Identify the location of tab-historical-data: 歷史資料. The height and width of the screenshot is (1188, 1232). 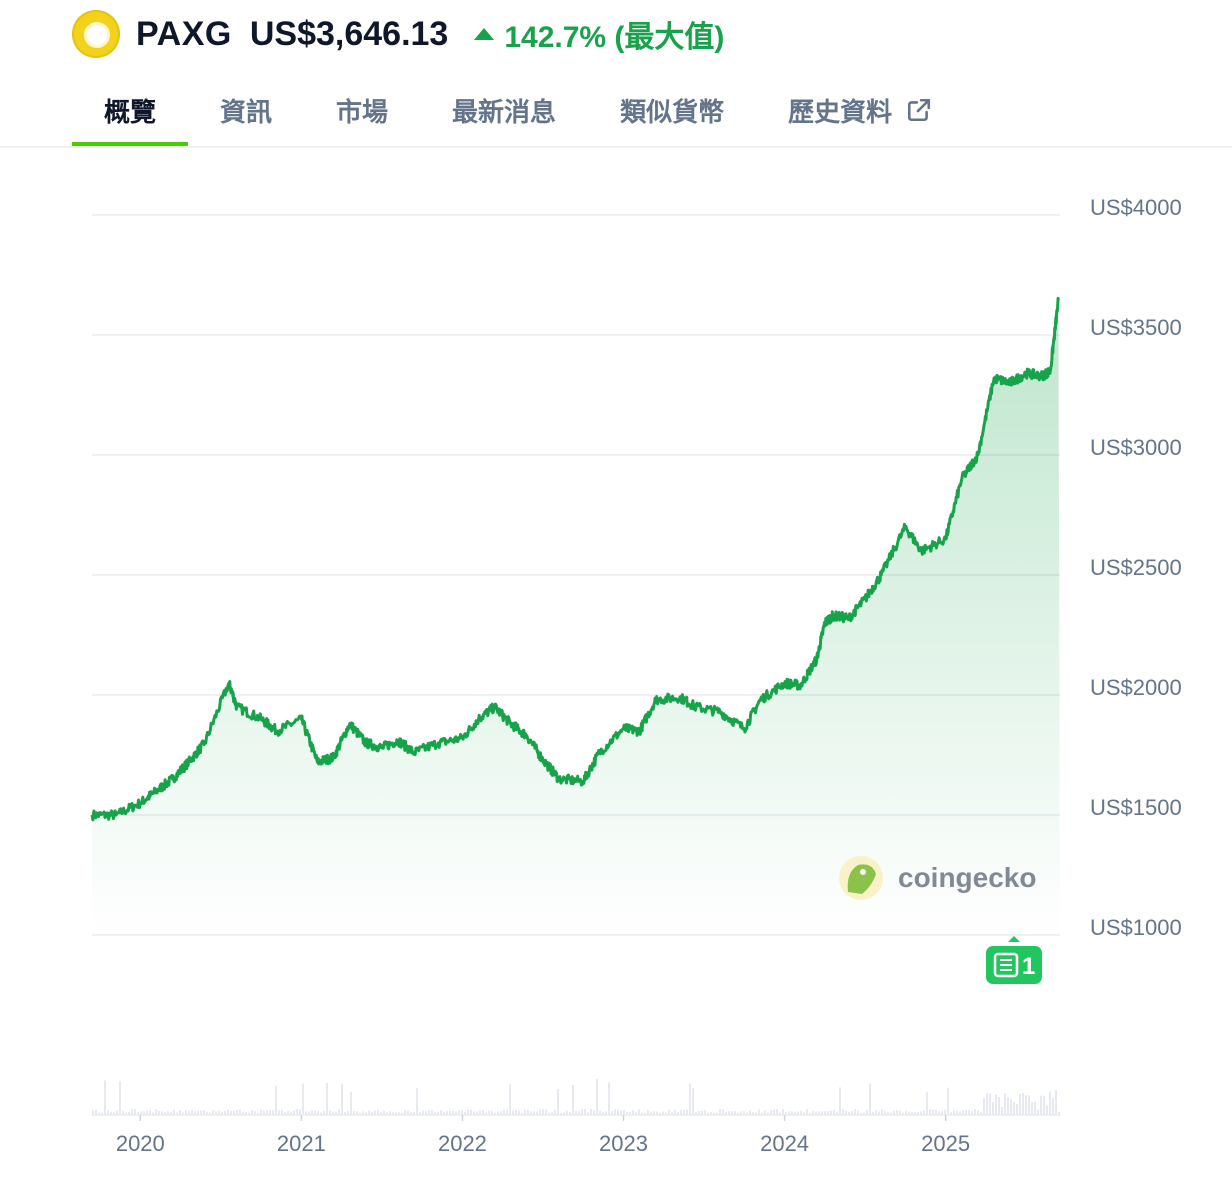
(860, 110).